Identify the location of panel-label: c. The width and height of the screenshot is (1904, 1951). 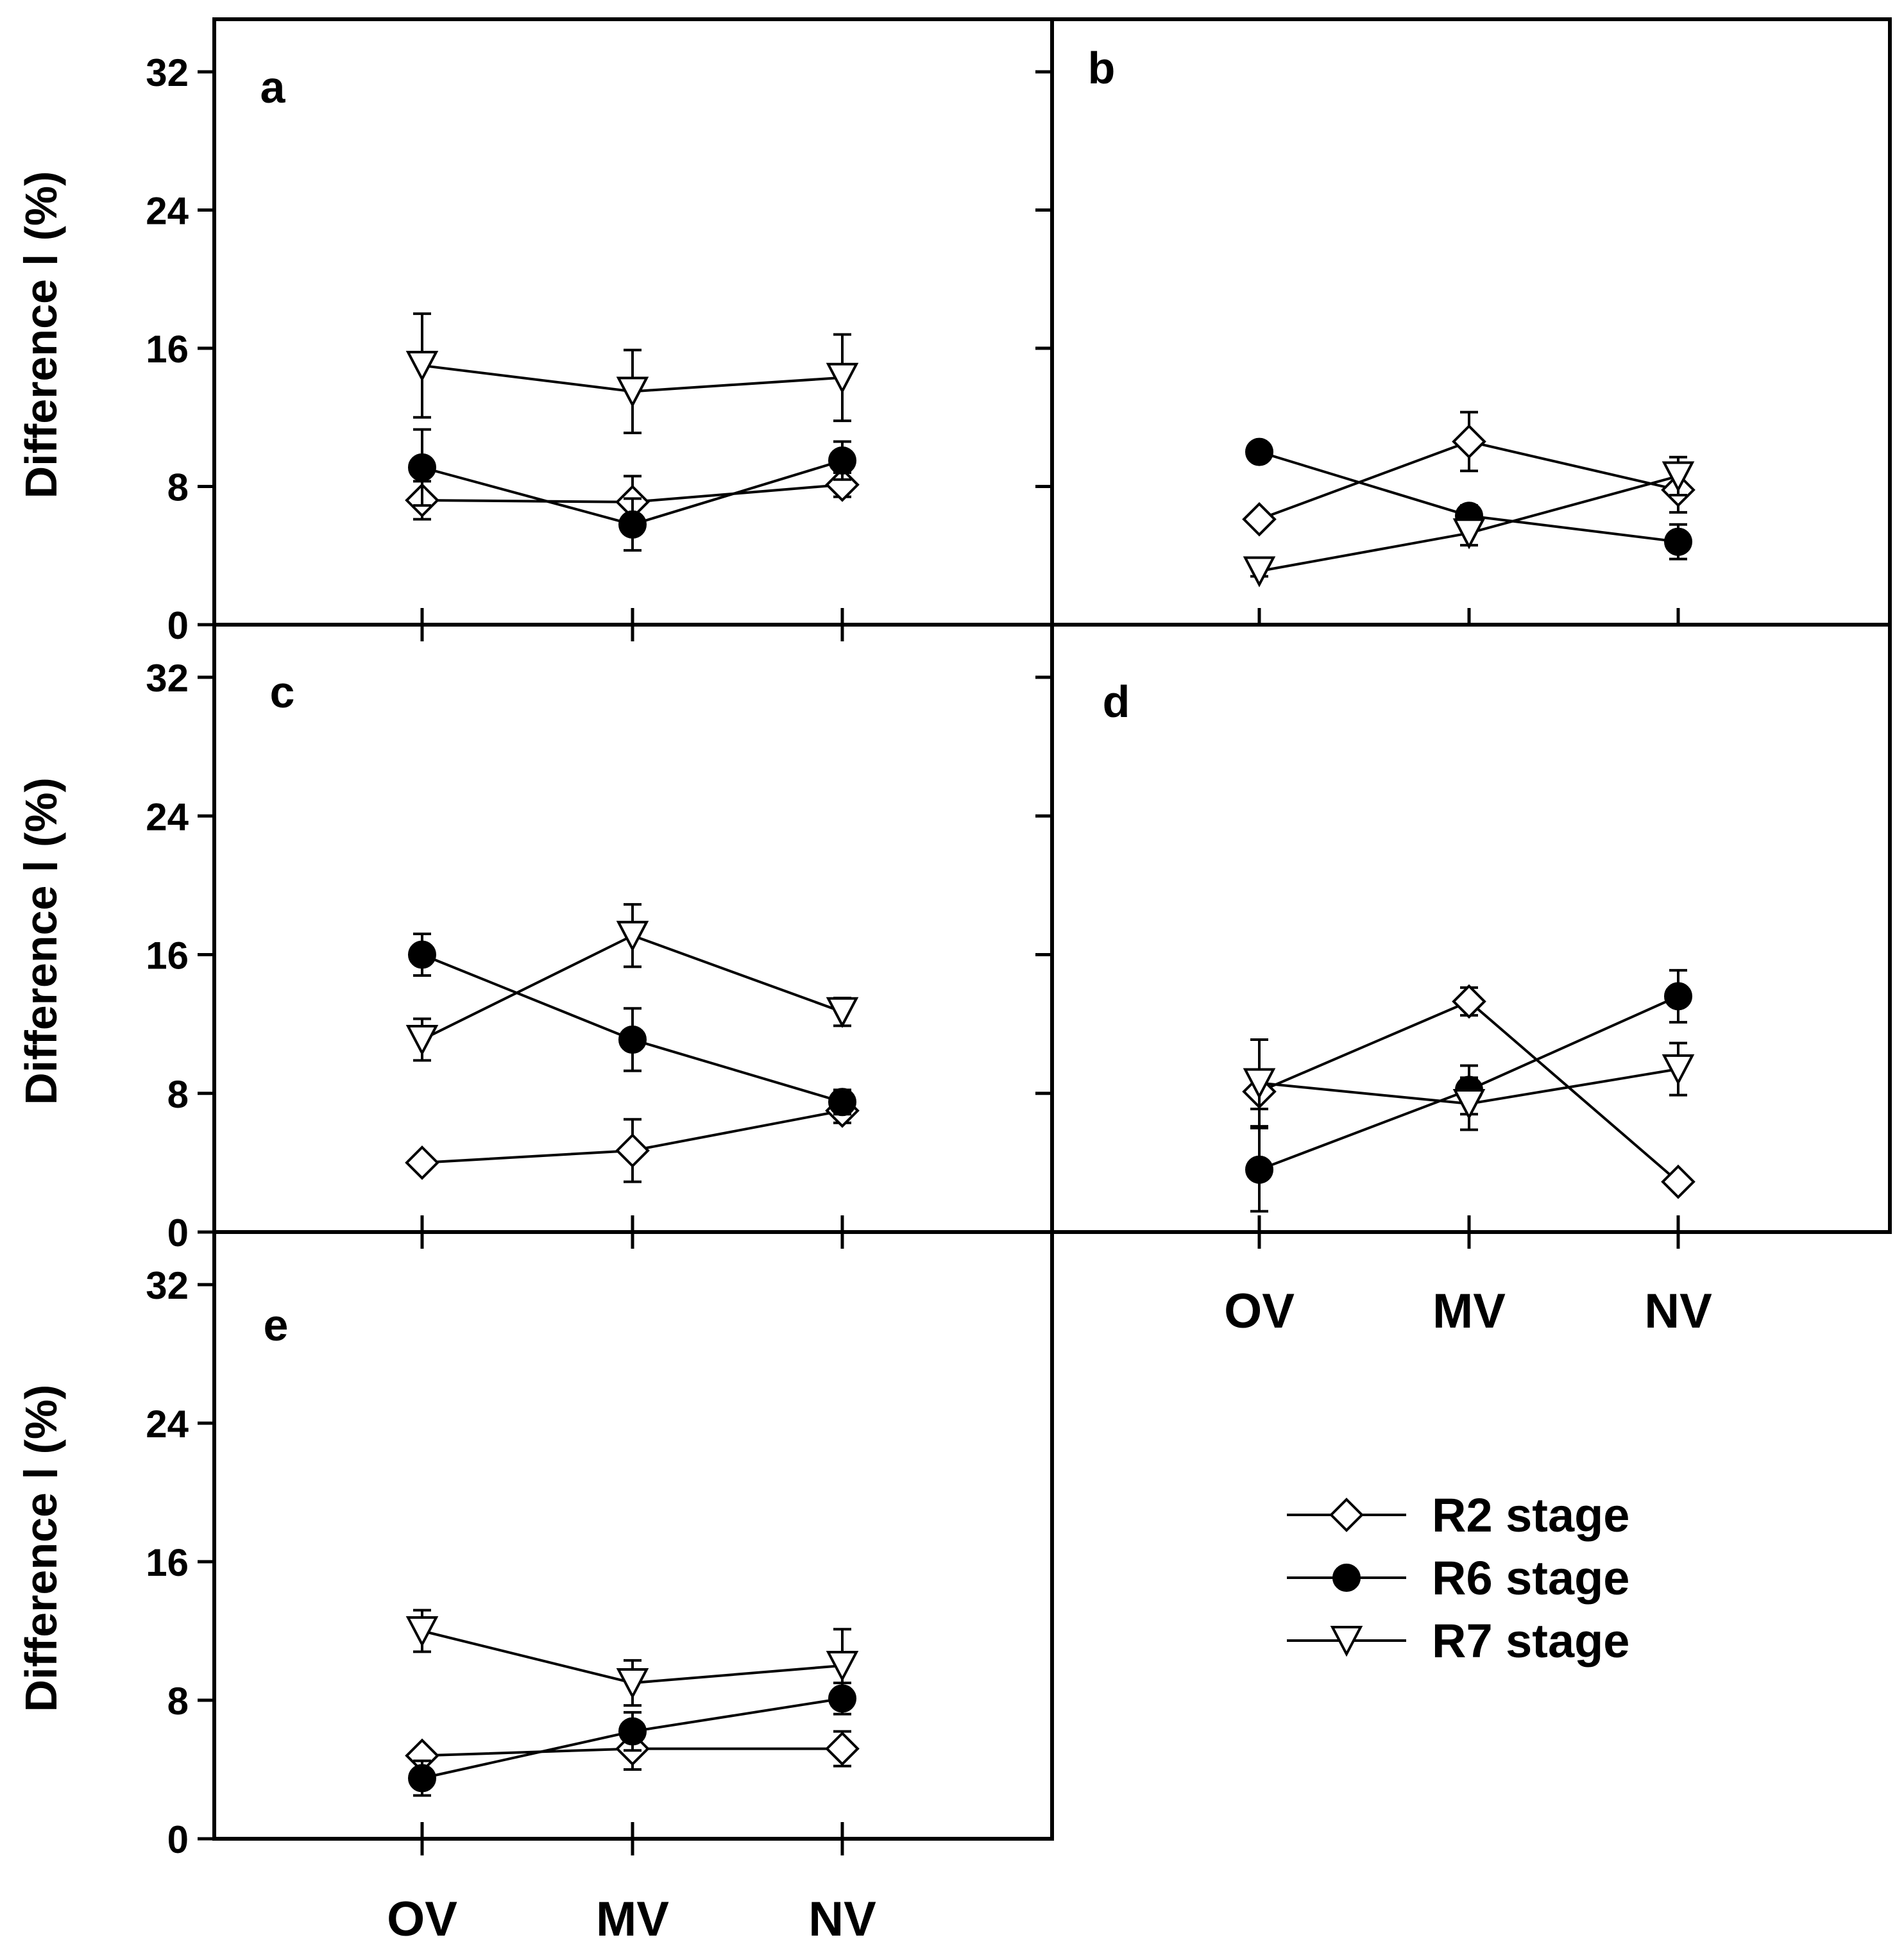
(282, 692).